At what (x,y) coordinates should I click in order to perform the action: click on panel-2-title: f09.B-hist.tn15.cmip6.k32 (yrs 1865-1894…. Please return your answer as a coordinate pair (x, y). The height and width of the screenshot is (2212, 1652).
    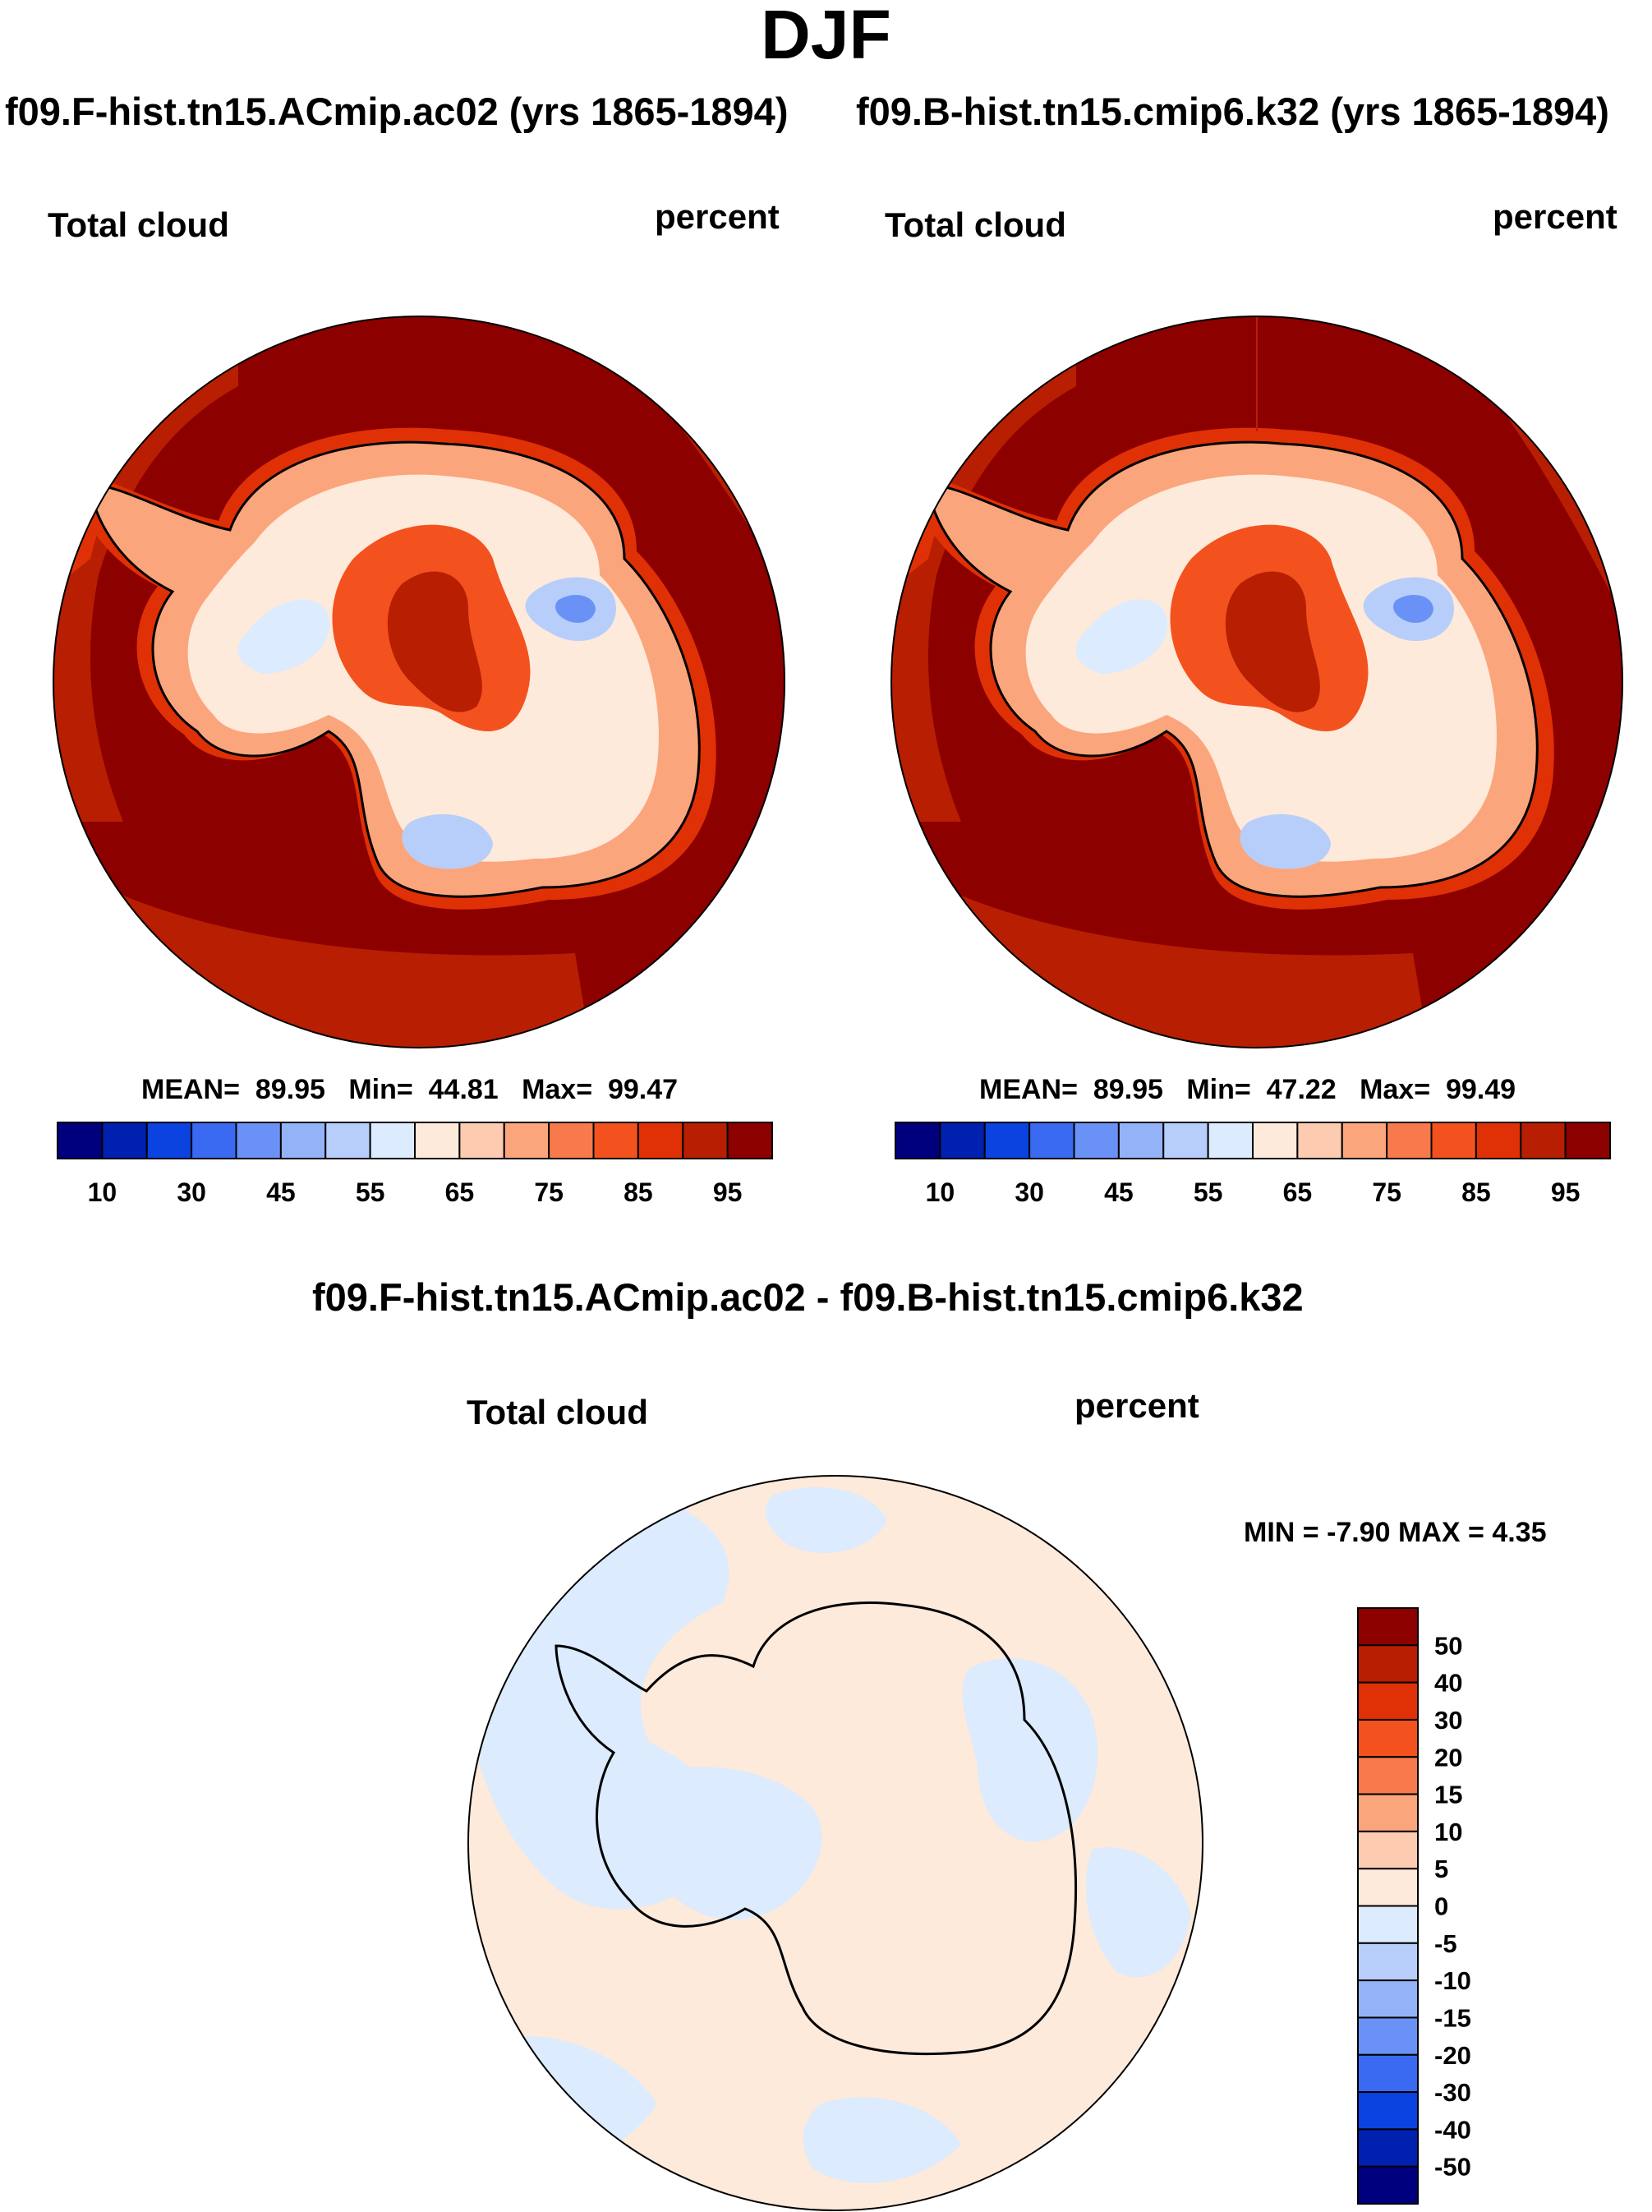
    Looking at the image, I should click on (1233, 112).